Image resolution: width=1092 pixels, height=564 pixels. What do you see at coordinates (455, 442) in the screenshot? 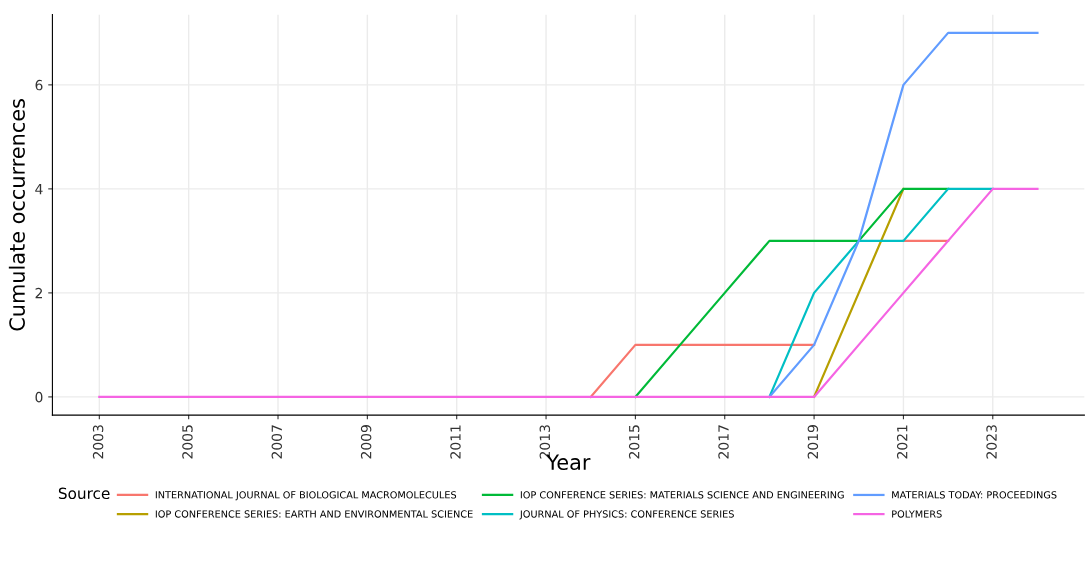
I see `x-tick-label: 2011` at bounding box center [455, 442].